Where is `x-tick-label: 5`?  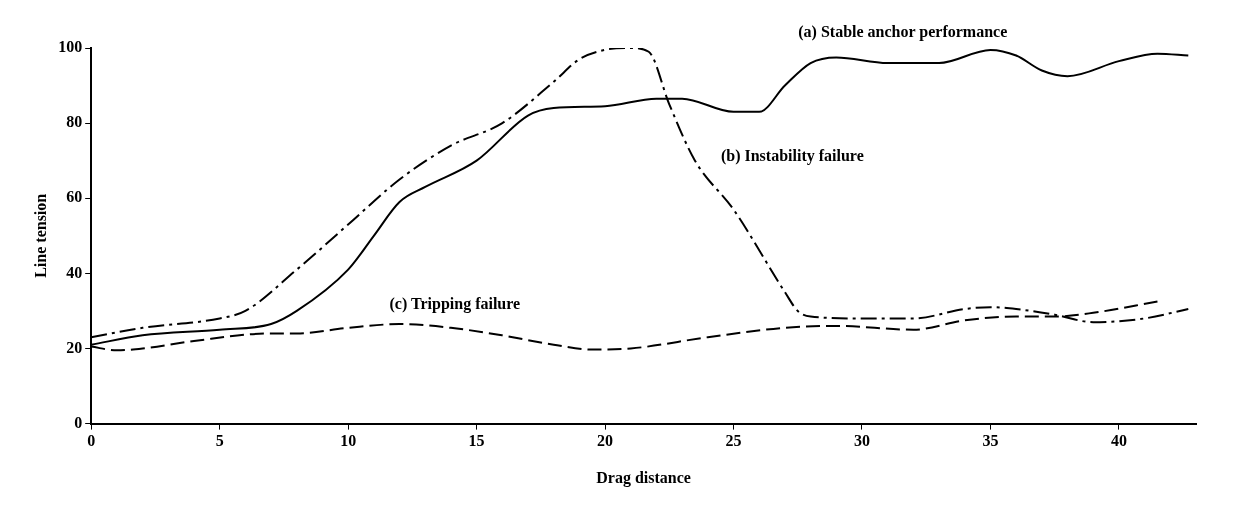 x-tick-label: 5 is located at coordinates (219, 441).